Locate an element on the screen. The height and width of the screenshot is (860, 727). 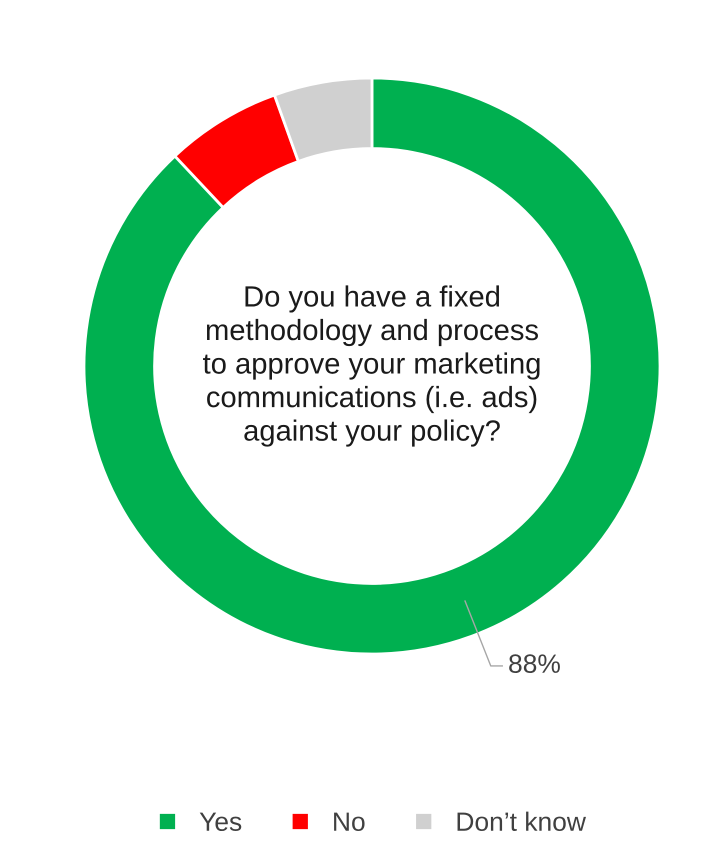
legend-label: Yes is located at coordinates (221, 822).